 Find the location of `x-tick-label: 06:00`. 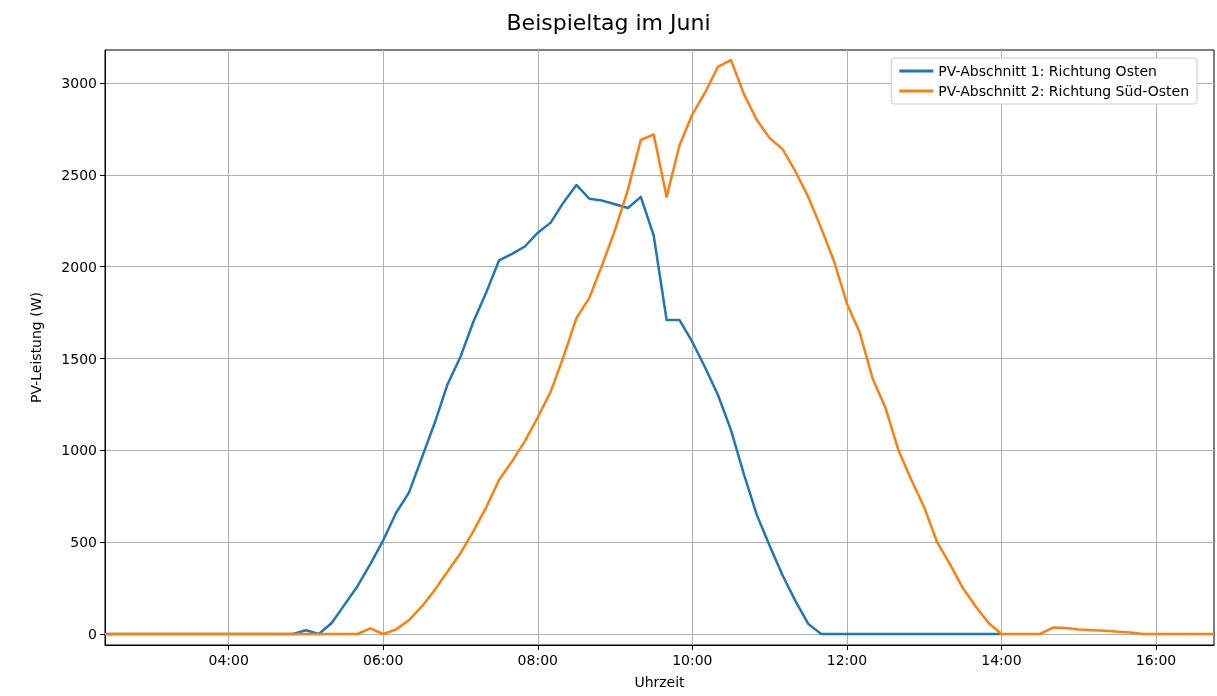

x-tick-label: 06:00 is located at coordinates (383, 660).